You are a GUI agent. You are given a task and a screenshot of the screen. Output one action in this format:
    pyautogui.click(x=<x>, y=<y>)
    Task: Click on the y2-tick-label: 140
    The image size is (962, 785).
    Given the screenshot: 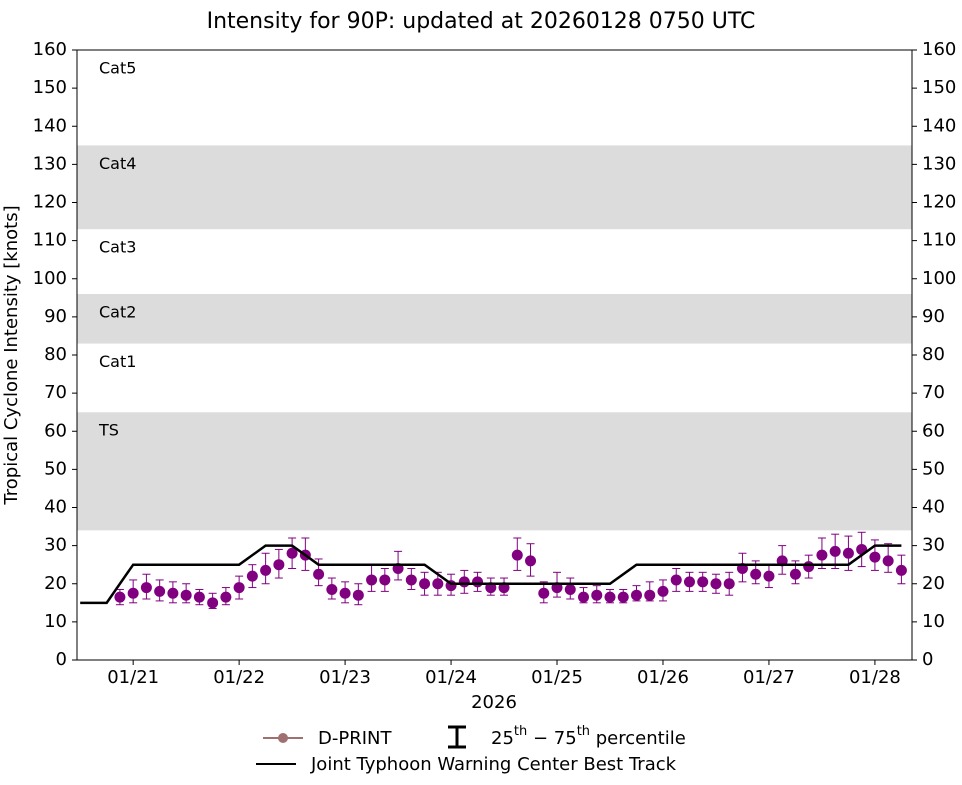 What is the action you would take?
    pyautogui.click(x=939, y=125)
    